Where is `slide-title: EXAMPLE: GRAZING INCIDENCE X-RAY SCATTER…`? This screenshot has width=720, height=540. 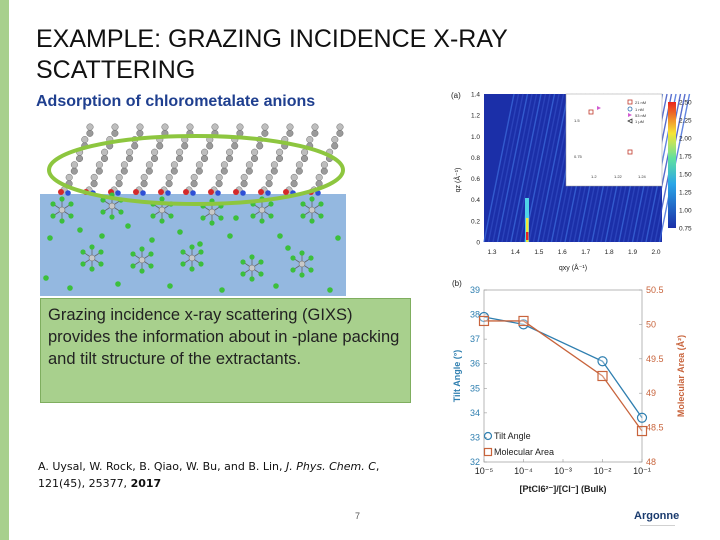 slide-title: EXAMPLE: GRAZING INCIDENCE X-RAY SCATTER… is located at coordinates (272, 54).